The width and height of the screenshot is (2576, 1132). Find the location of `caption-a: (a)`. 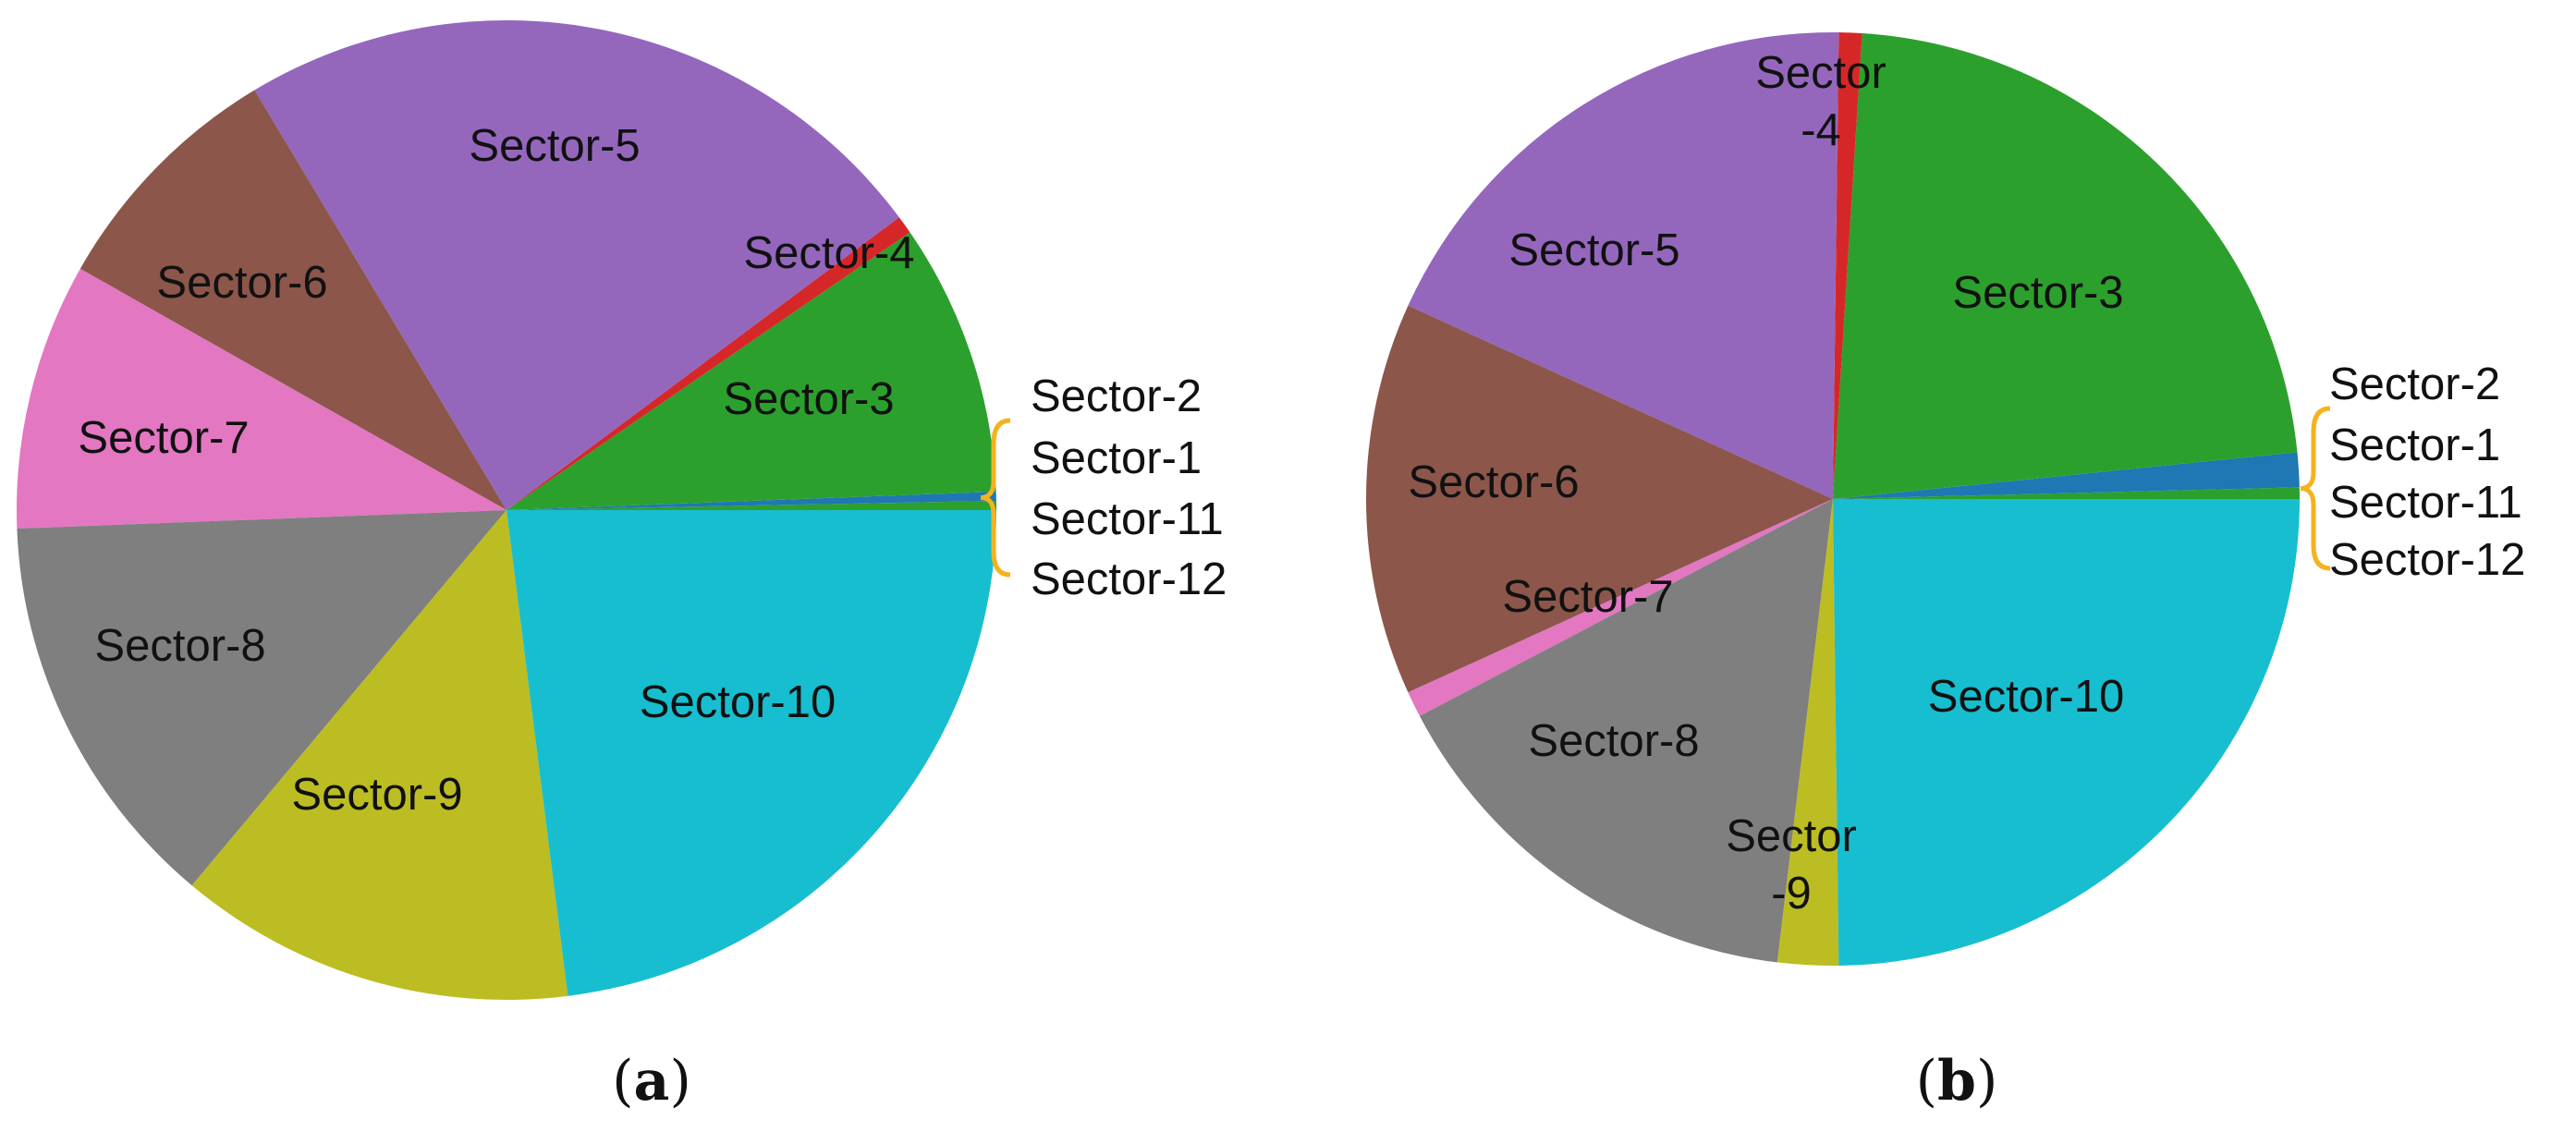

caption-a: (a) is located at coordinates (651, 1081).